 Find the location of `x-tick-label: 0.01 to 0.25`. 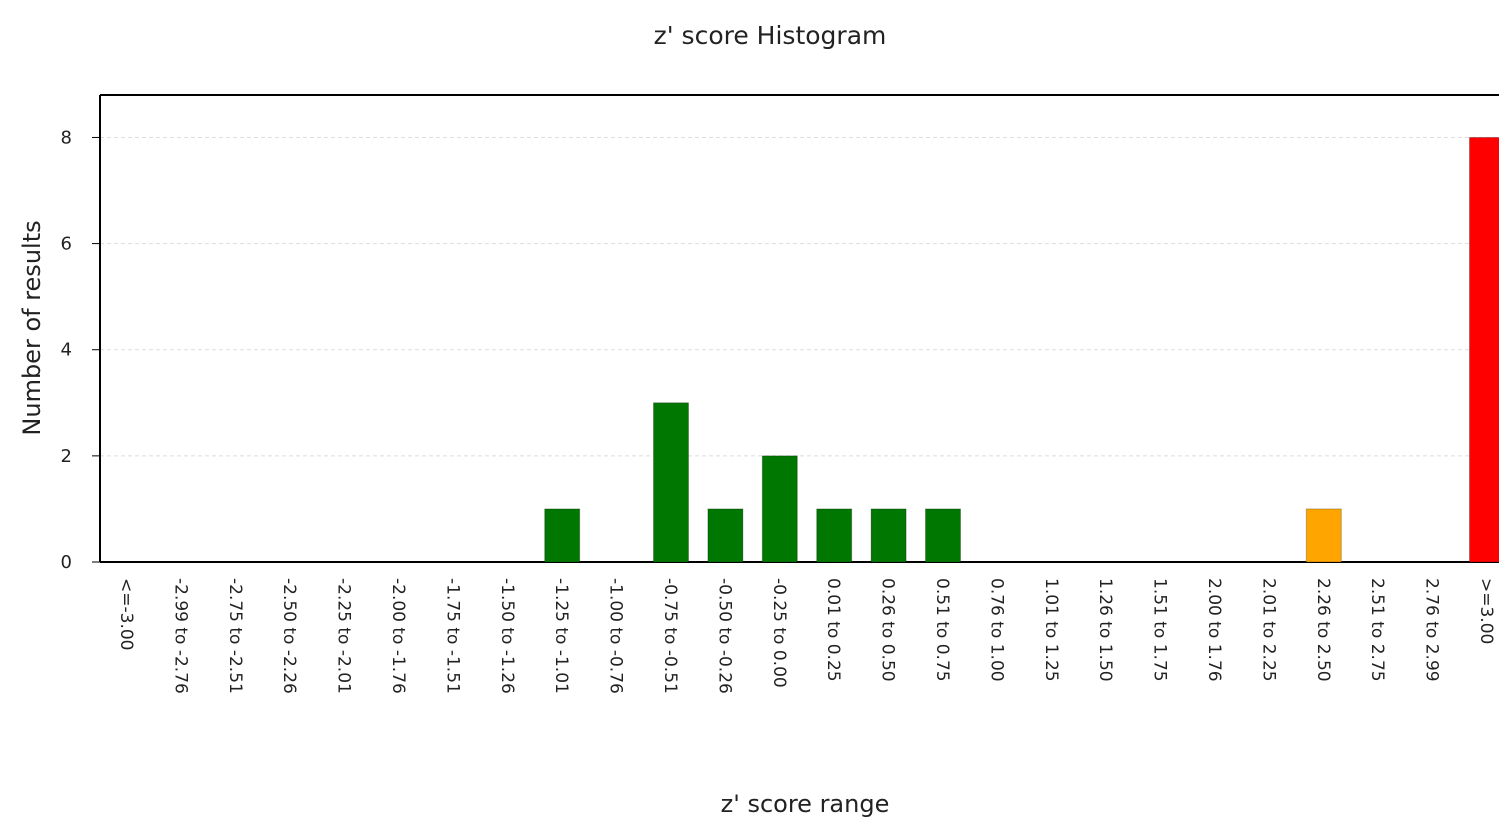

x-tick-label: 0.01 to 0.25 is located at coordinates (833, 630).